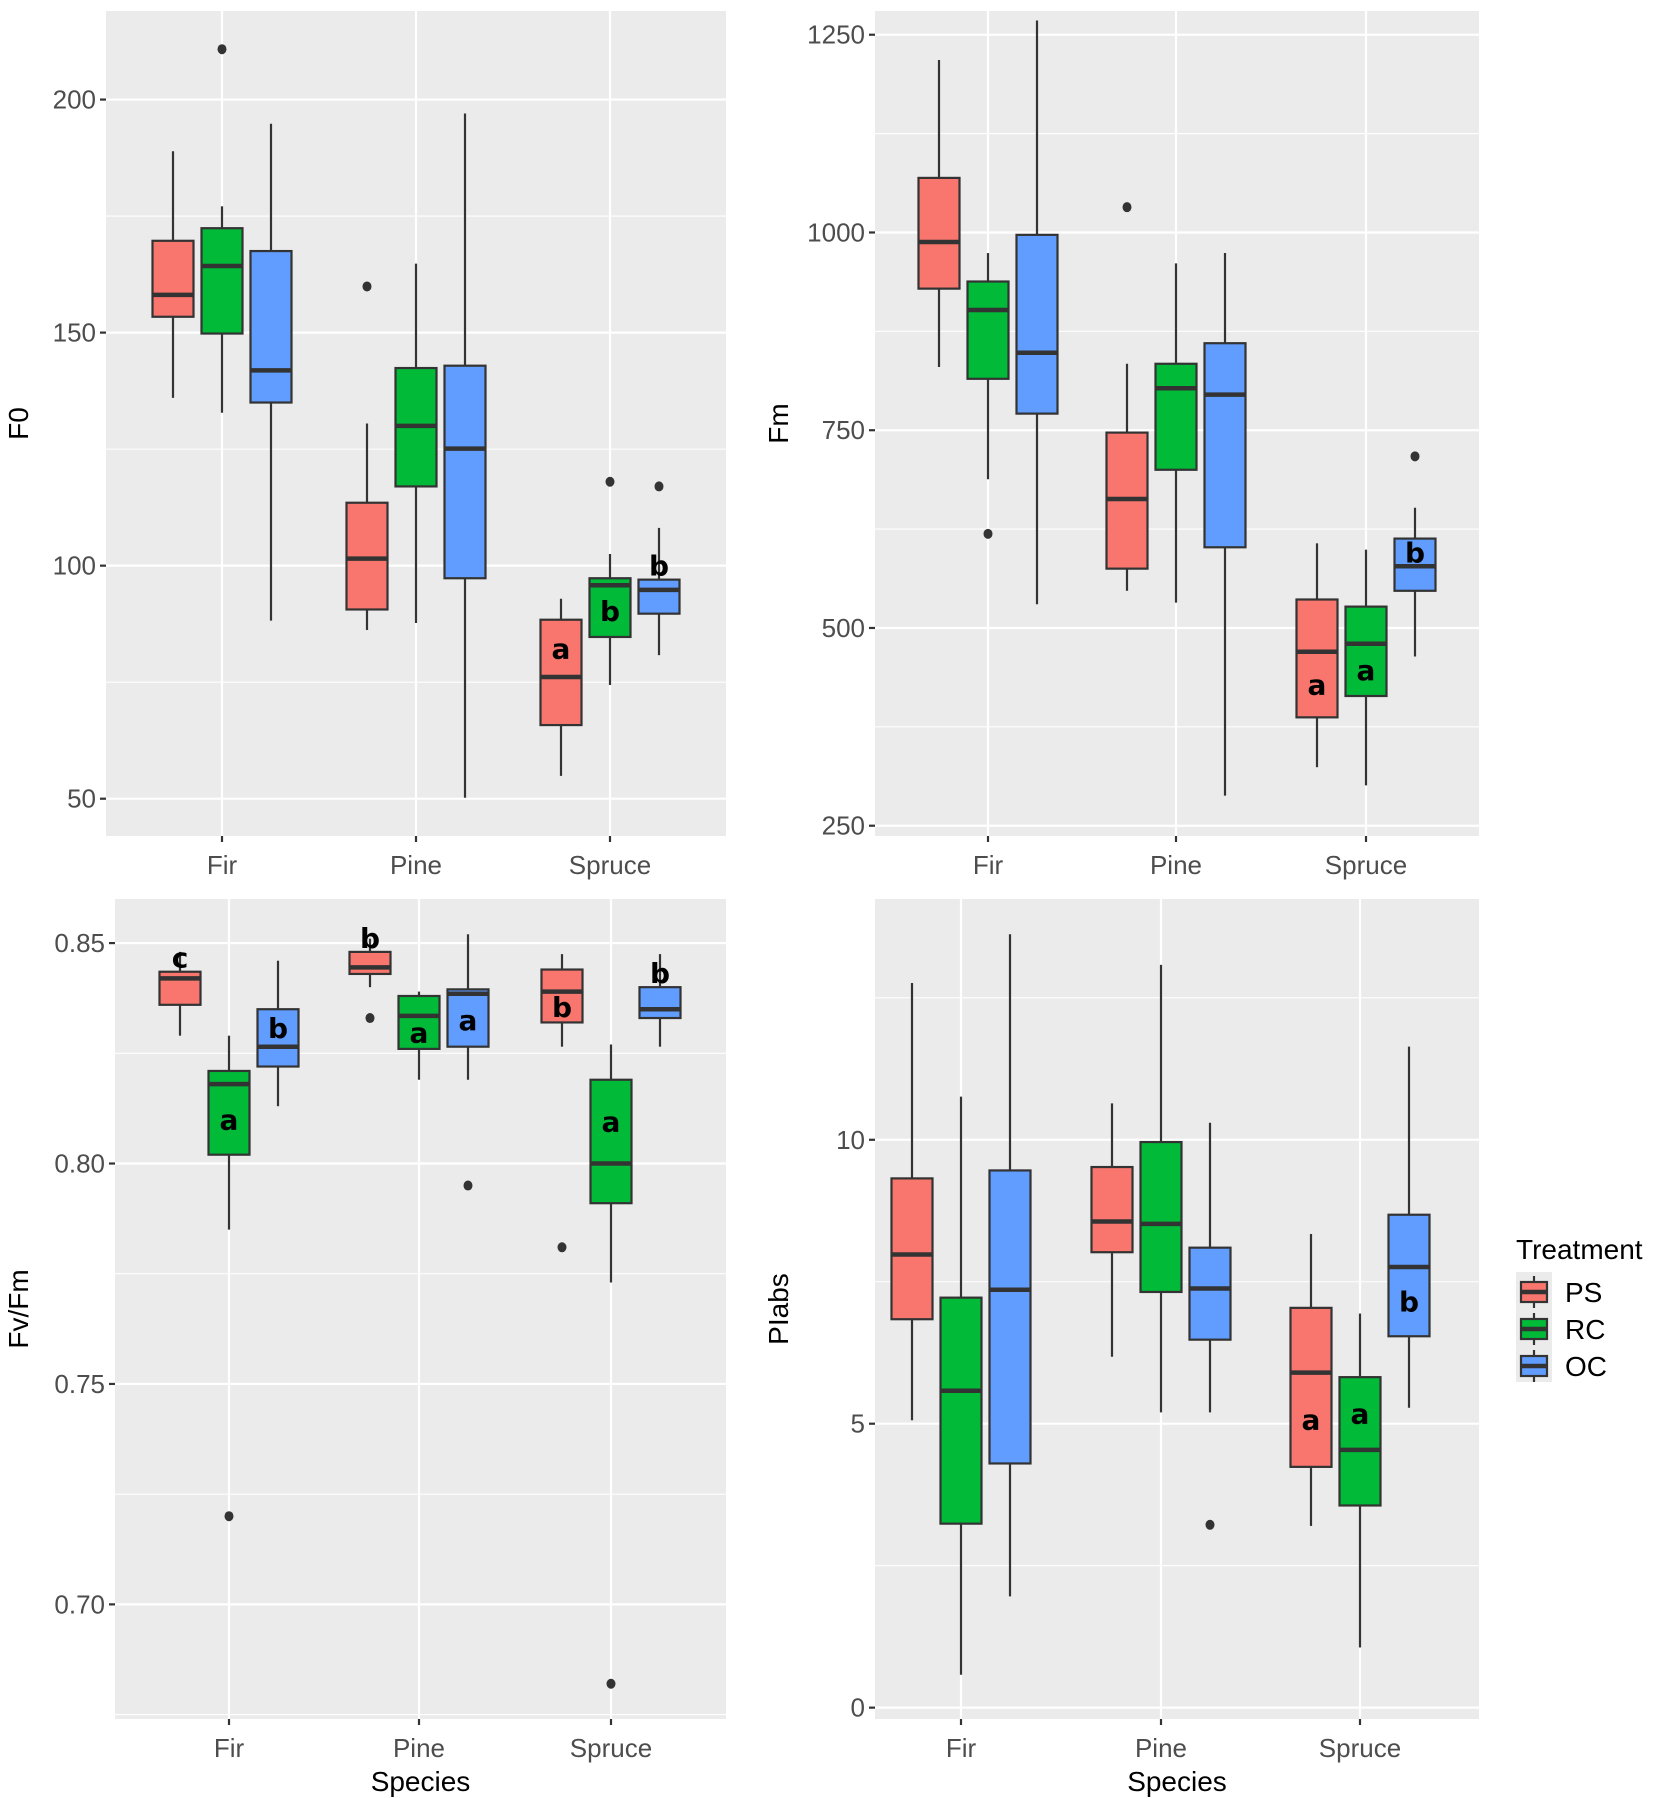 This screenshot has height=1798, width=1654. What do you see at coordinates (610, 580) in the screenshot?
I see `box-rc-spruce: b` at bounding box center [610, 580].